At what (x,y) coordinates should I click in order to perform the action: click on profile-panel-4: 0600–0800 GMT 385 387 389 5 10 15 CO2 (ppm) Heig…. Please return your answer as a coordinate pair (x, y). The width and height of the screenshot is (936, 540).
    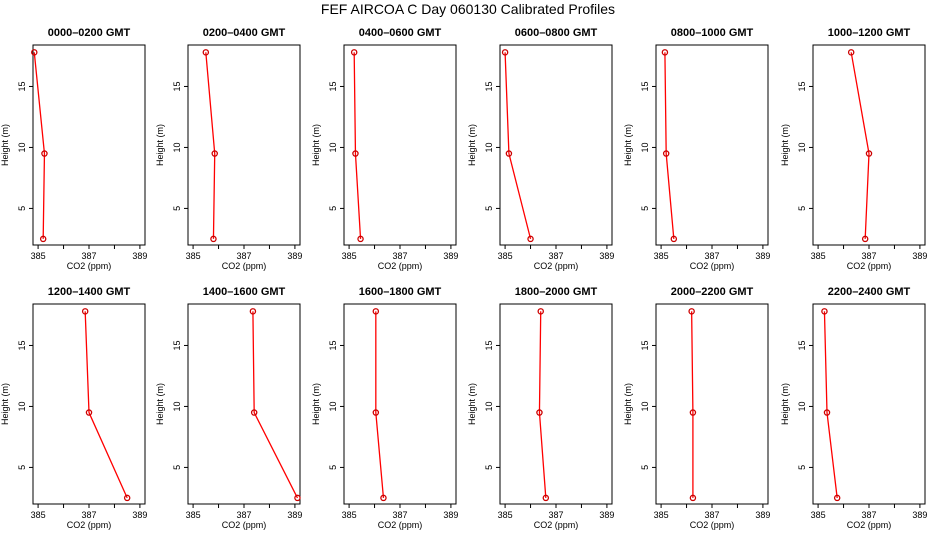
    Looking at the image, I should click on (540, 149).